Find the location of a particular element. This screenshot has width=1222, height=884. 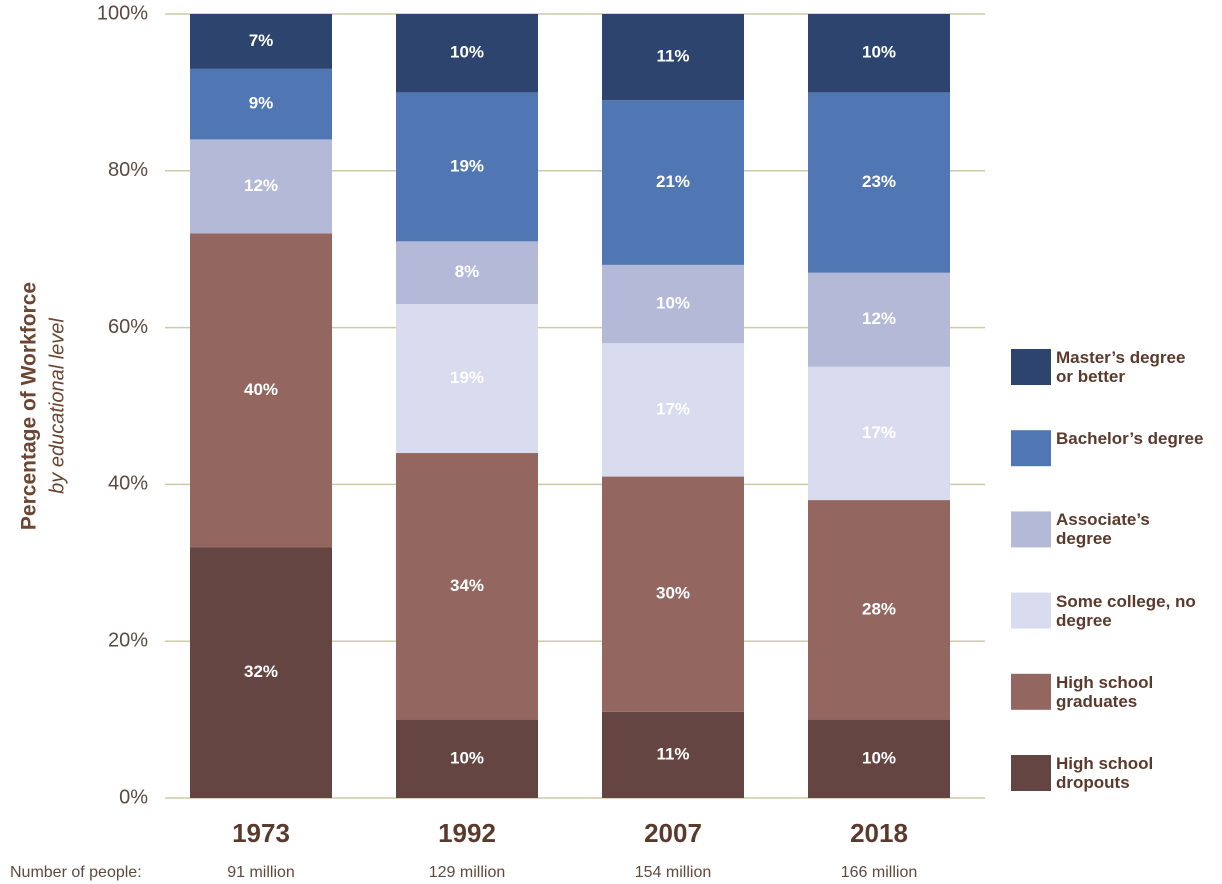

data-label: 21% is located at coordinates (673, 181).